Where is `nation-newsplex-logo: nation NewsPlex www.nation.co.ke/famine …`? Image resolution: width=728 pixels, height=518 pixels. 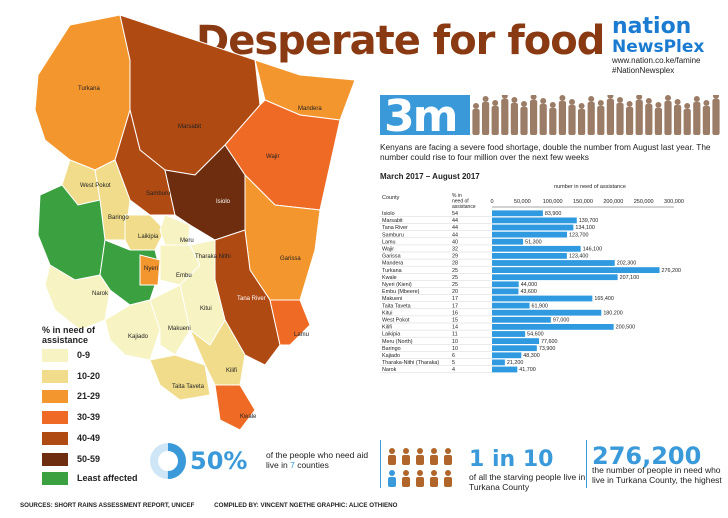 nation-newsplex-logo: nation NewsPlex www.nation.co.ke/famine … is located at coordinates (667, 46).